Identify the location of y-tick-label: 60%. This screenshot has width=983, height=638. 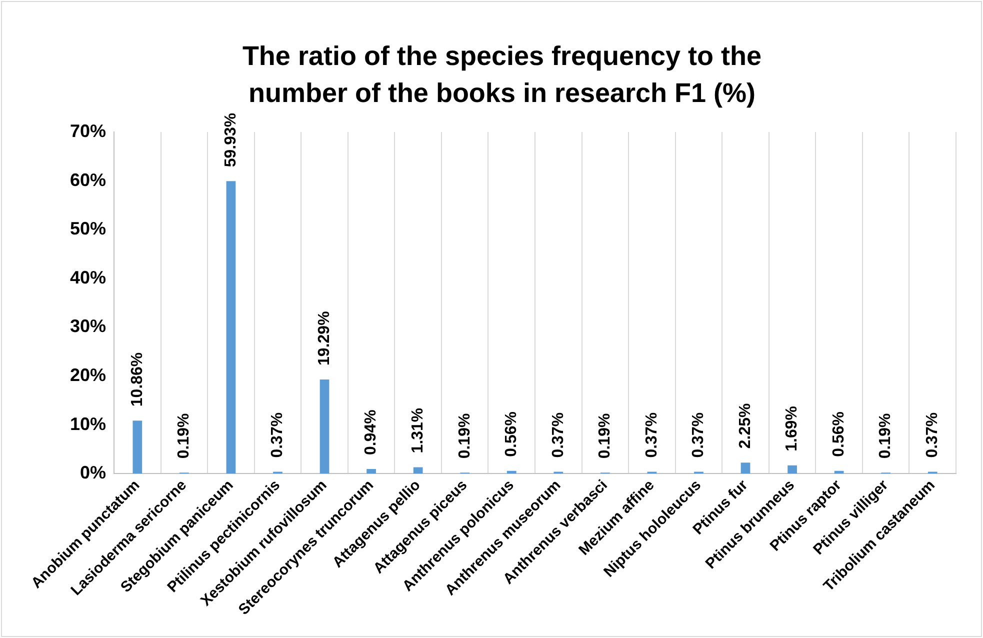
(88, 180).